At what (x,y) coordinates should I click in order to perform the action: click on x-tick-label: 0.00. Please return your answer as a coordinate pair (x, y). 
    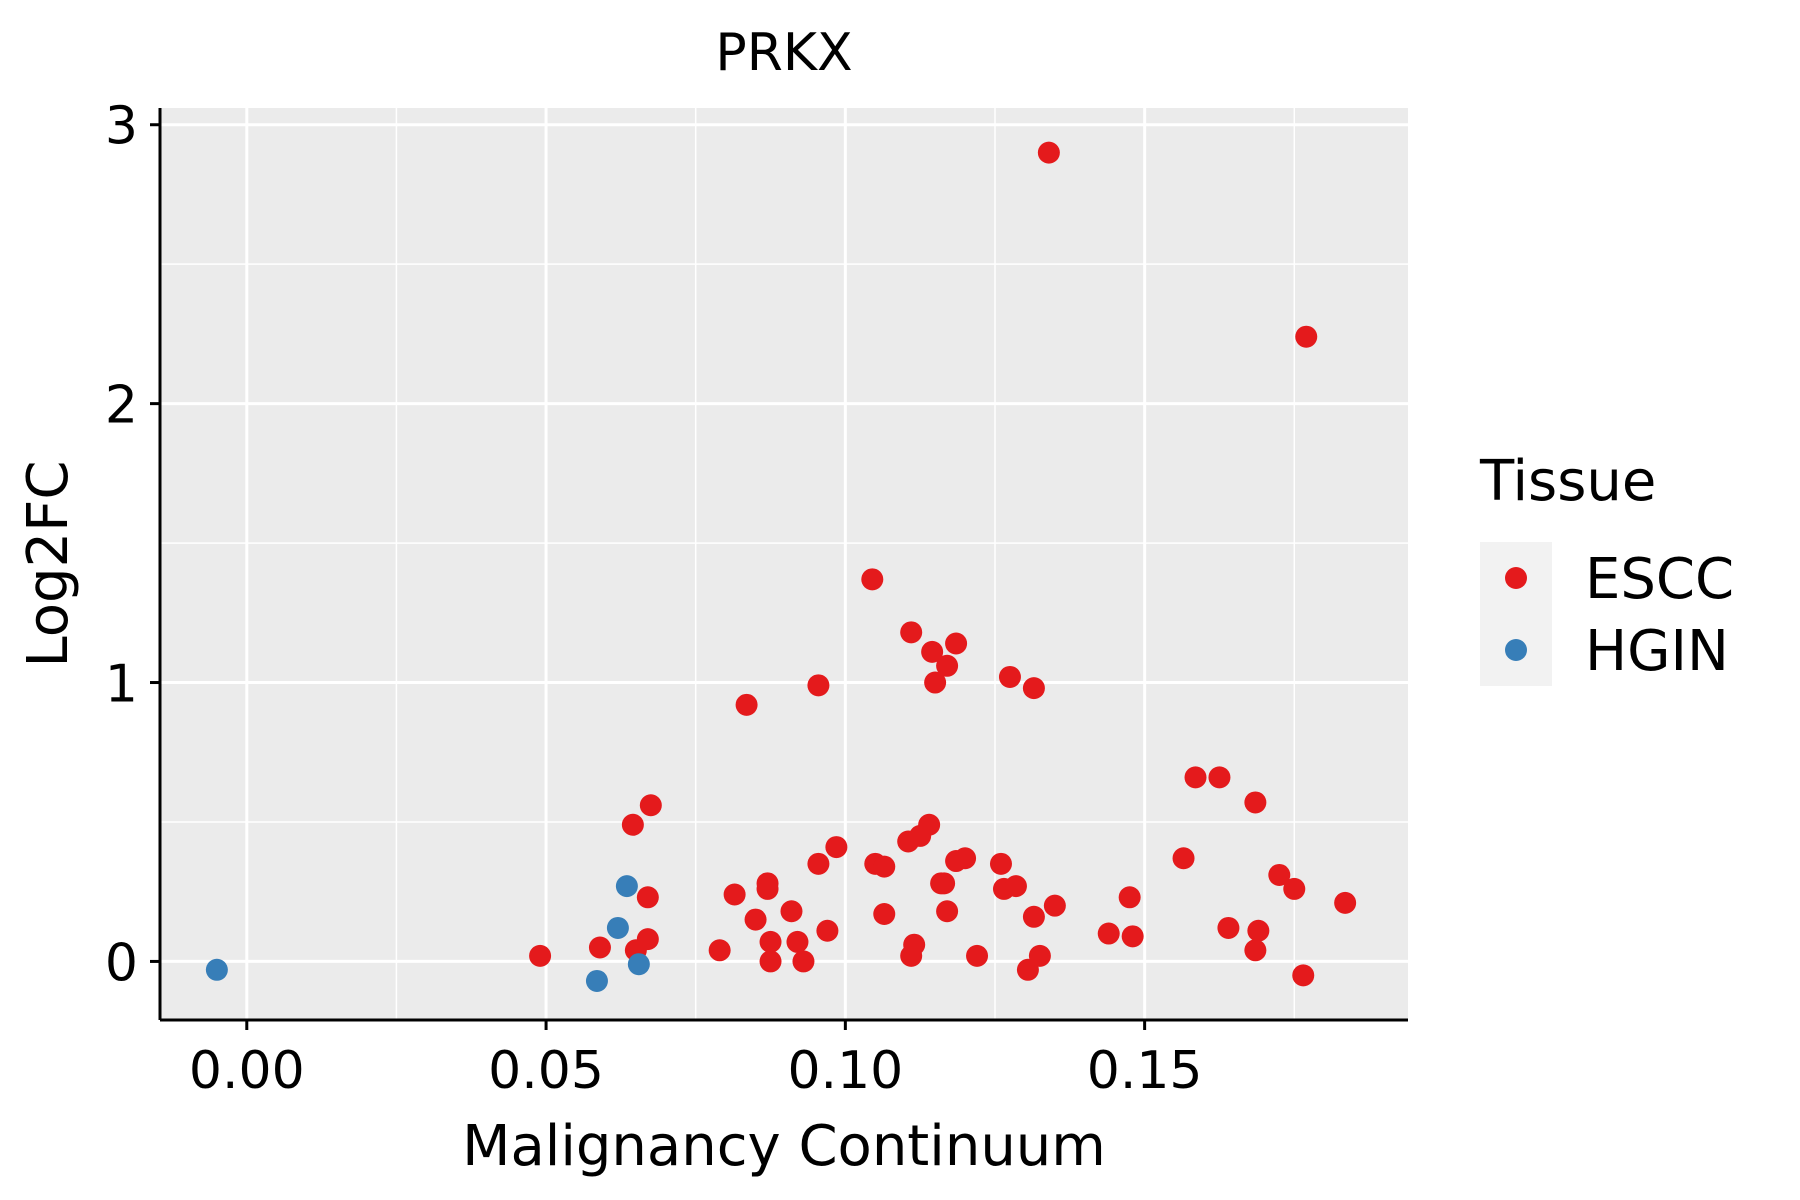
    Looking at the image, I should click on (247, 1071).